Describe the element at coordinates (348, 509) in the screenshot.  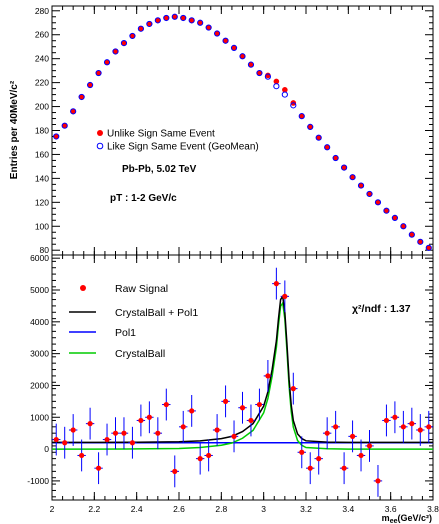
I see `bottom-xtick-label: 3.4` at that location.